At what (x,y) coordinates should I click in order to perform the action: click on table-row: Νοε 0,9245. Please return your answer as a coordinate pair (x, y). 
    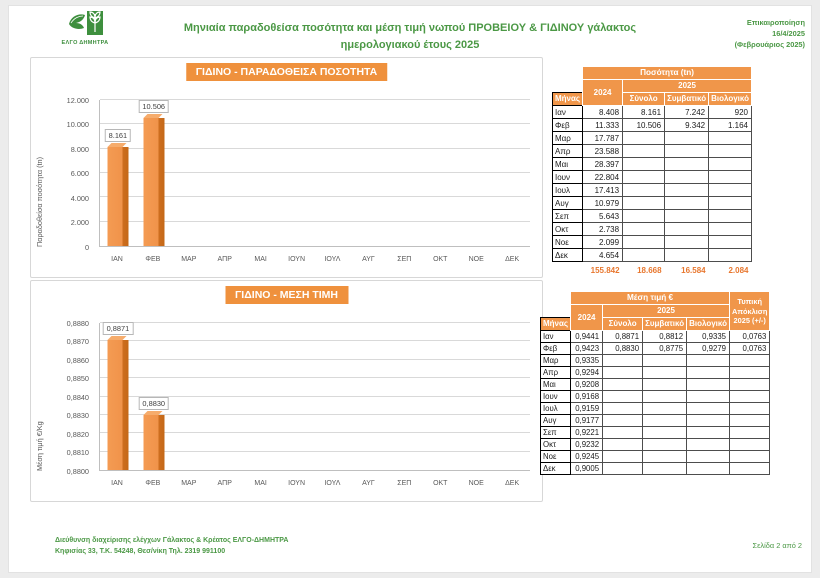
    Looking at the image, I should click on (655, 457).